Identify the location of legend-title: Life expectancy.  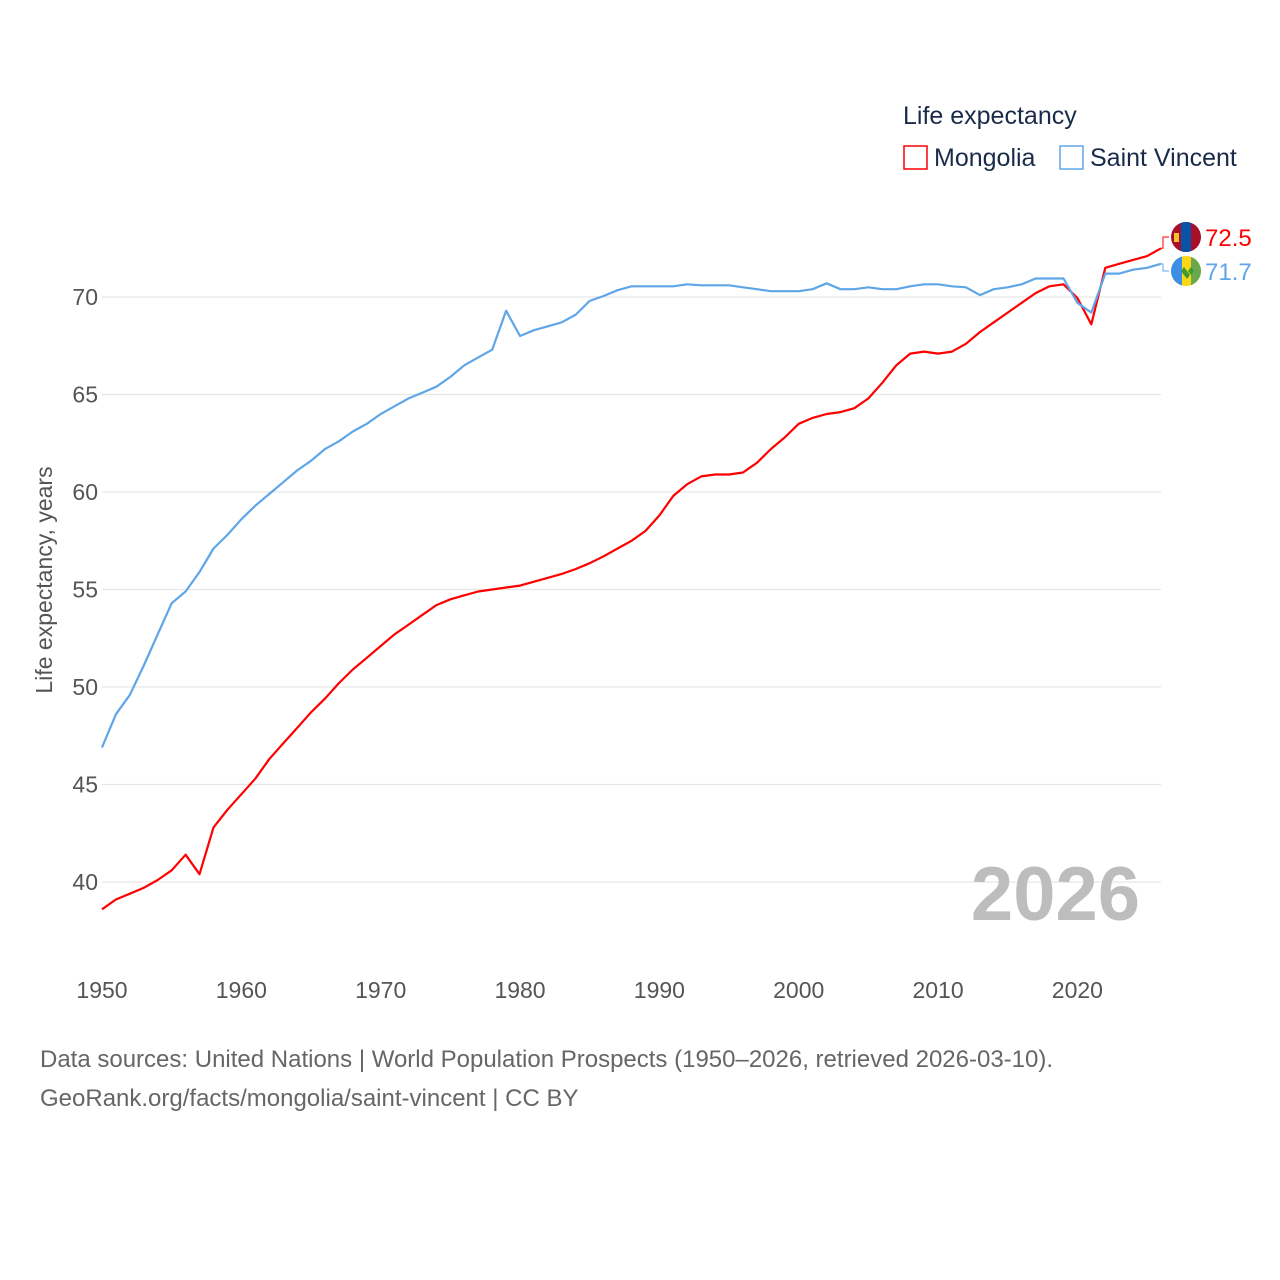
(990, 116).